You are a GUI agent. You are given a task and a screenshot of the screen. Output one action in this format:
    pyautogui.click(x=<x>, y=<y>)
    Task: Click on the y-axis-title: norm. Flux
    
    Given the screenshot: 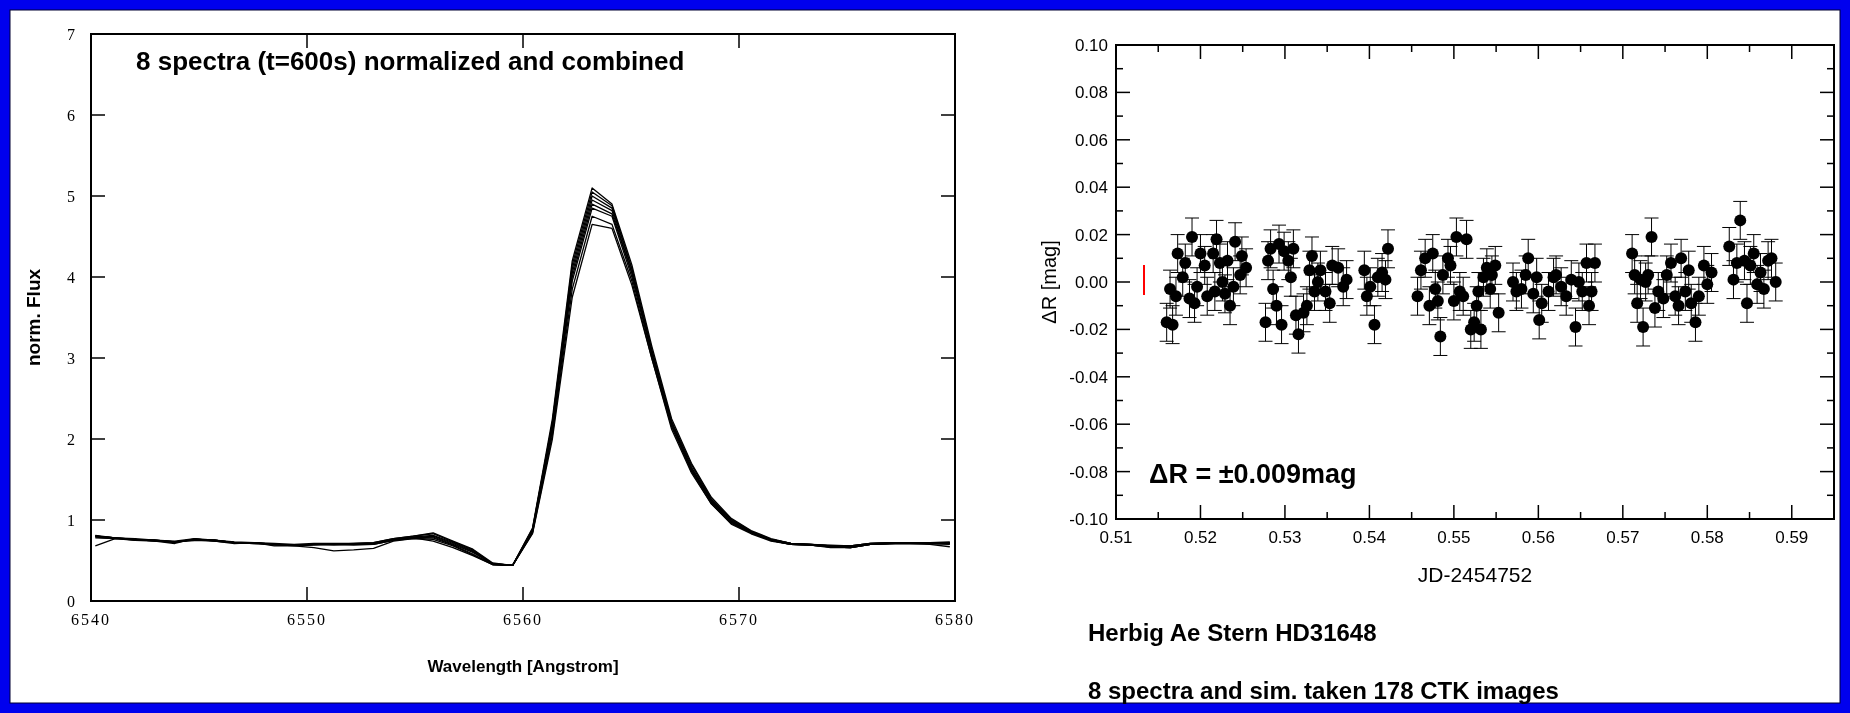 What is the action you would take?
    pyautogui.click(x=33, y=317)
    